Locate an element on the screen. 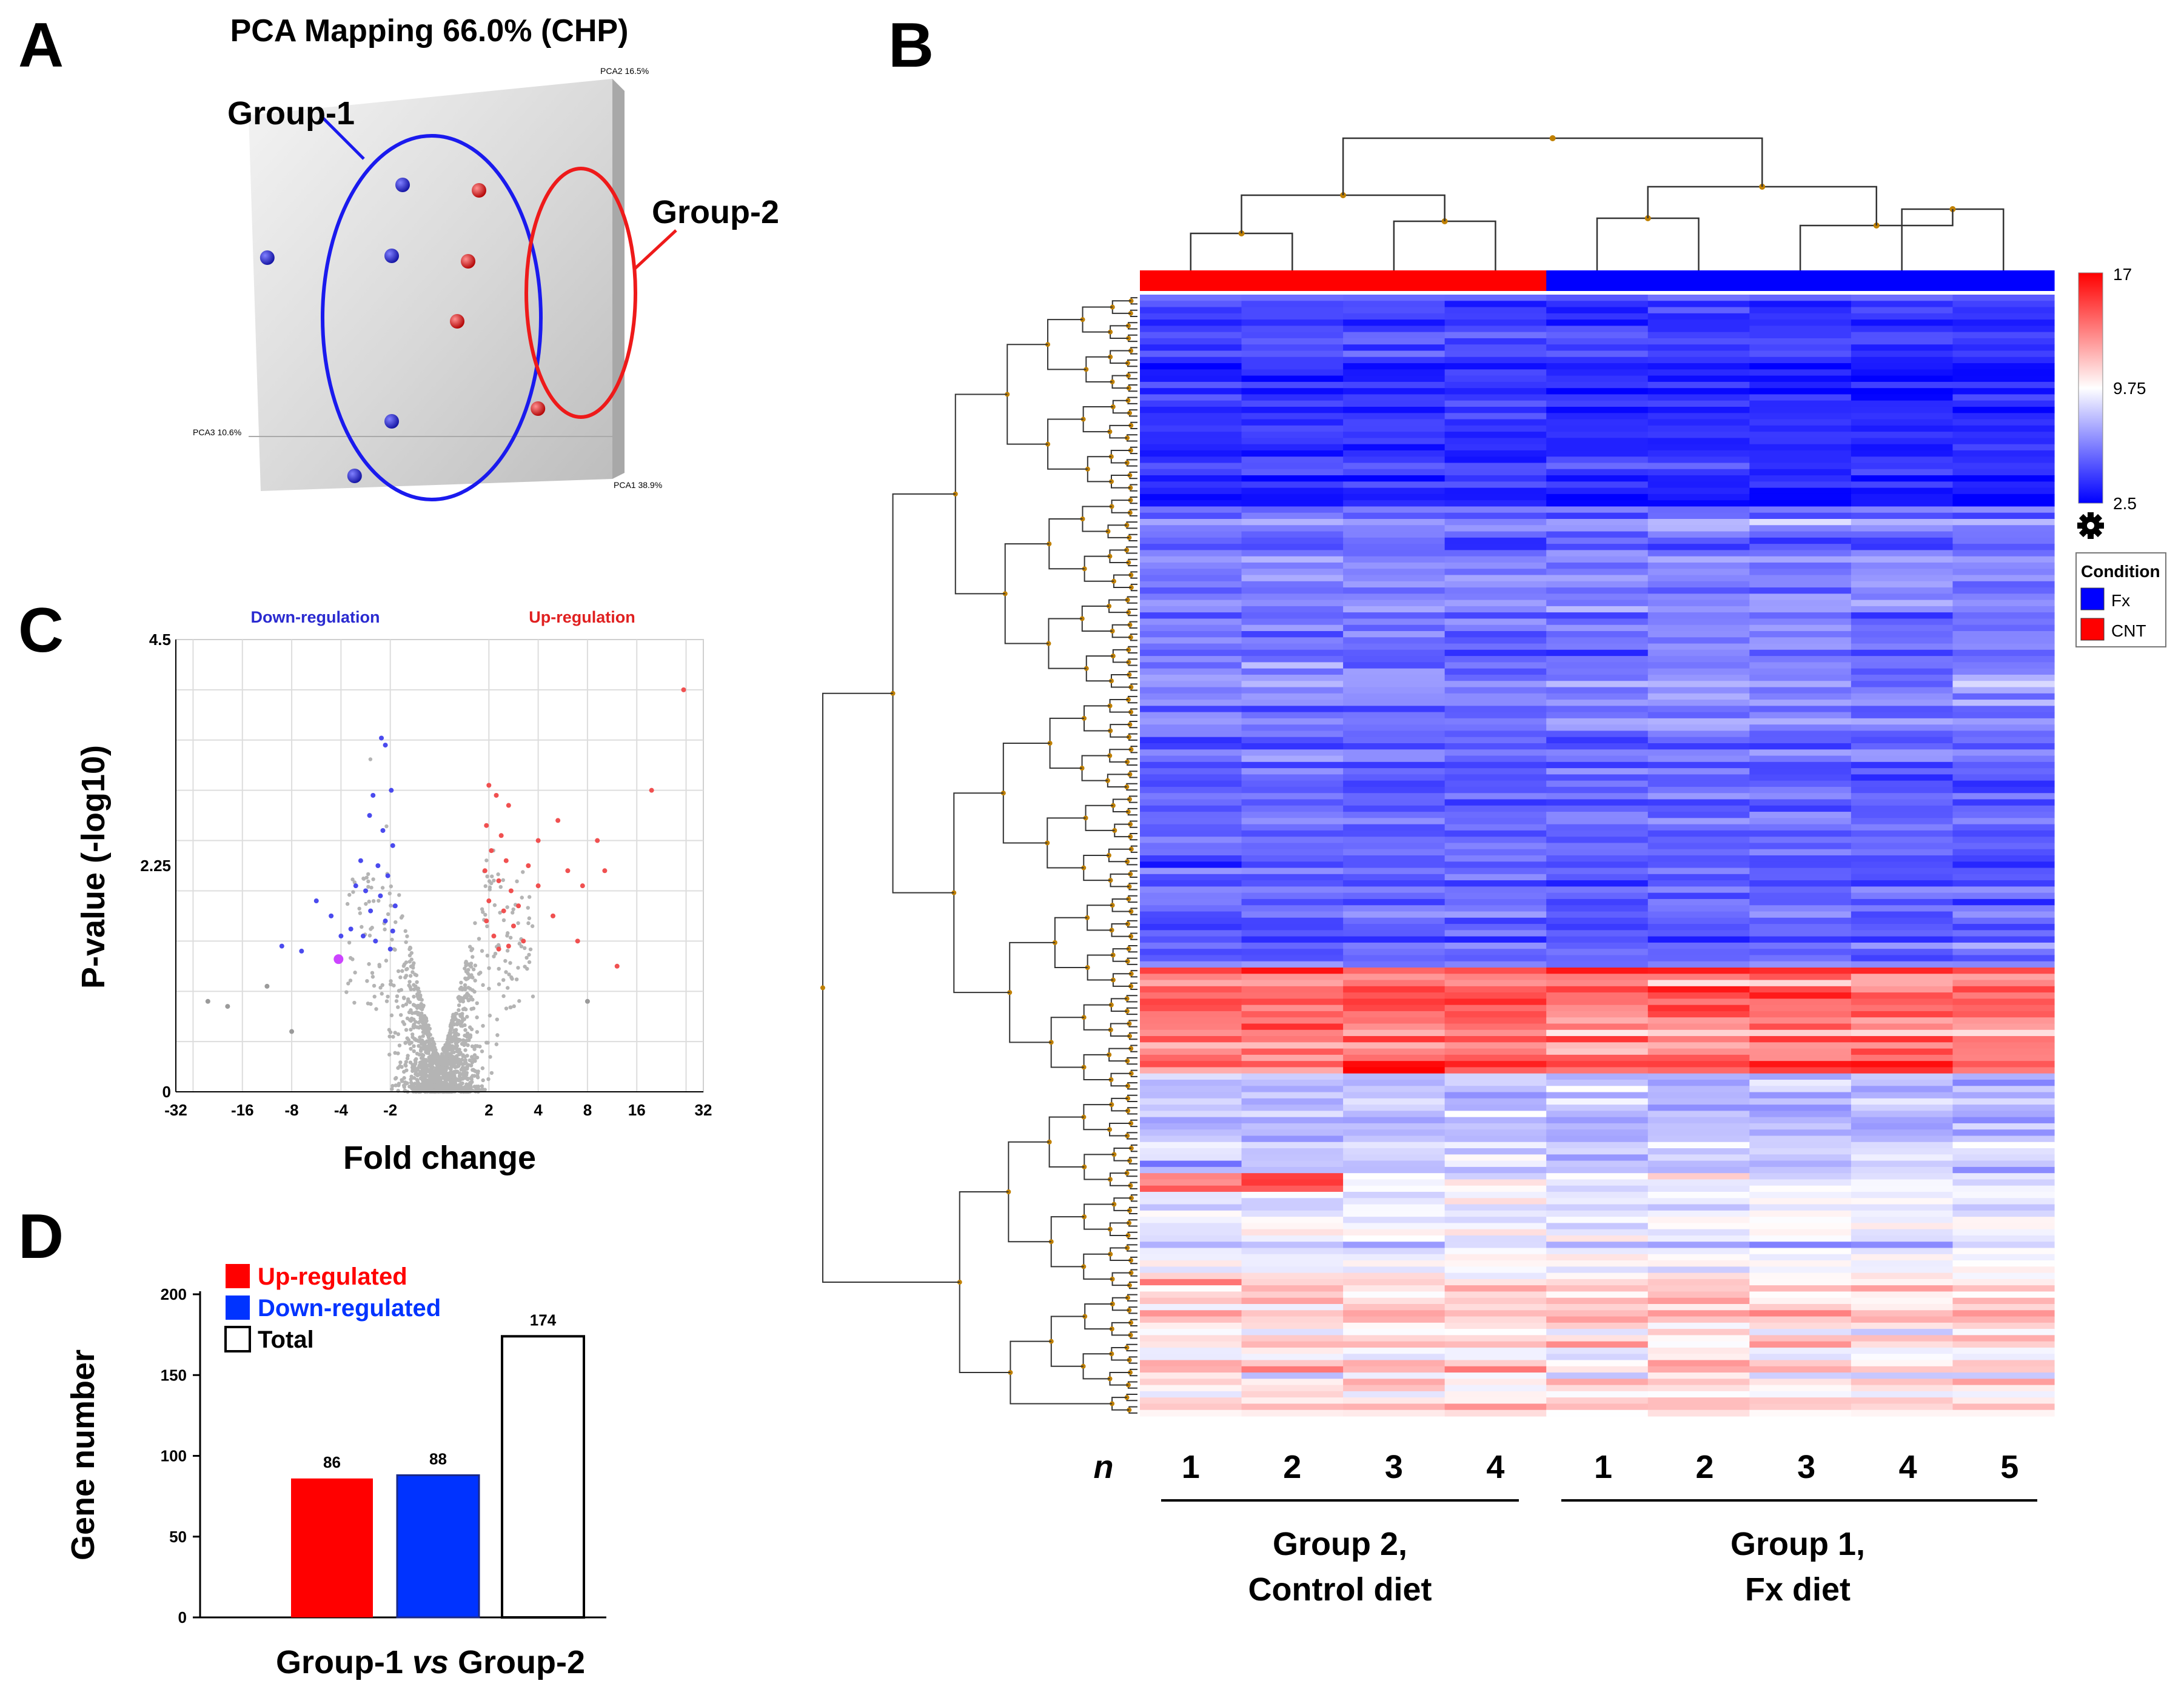  volcano-x-tick-3: -8 is located at coordinates (292, 1110).